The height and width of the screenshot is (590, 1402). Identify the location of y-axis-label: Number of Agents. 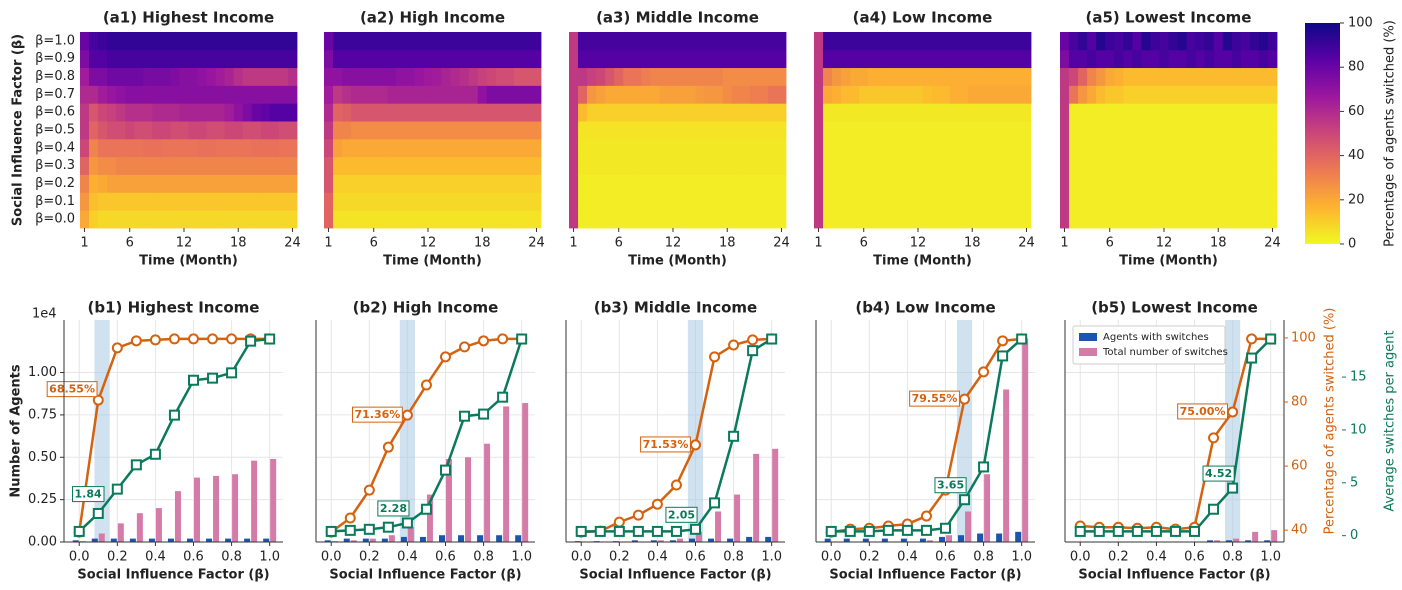
(16, 431).